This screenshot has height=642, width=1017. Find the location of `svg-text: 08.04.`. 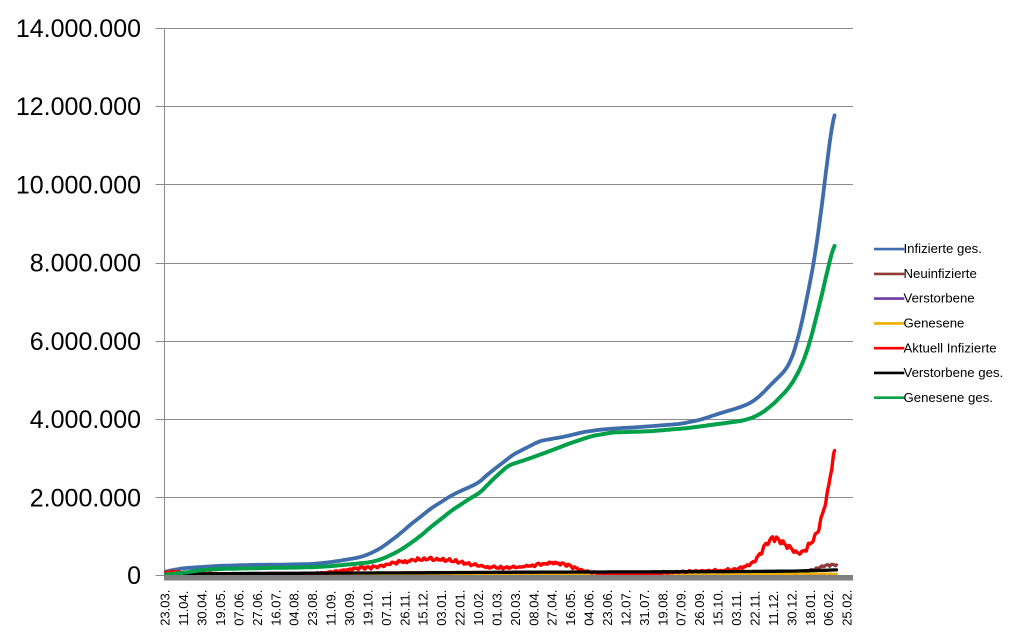

svg-text: 08.04. is located at coordinates (533, 608).